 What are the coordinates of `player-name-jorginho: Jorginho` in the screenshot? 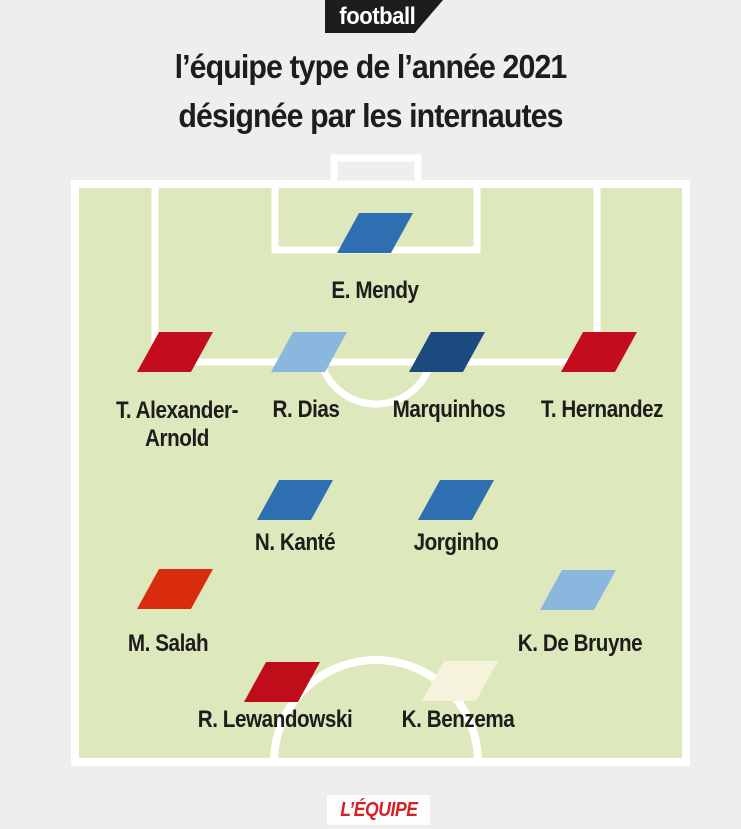 It's located at (456, 542).